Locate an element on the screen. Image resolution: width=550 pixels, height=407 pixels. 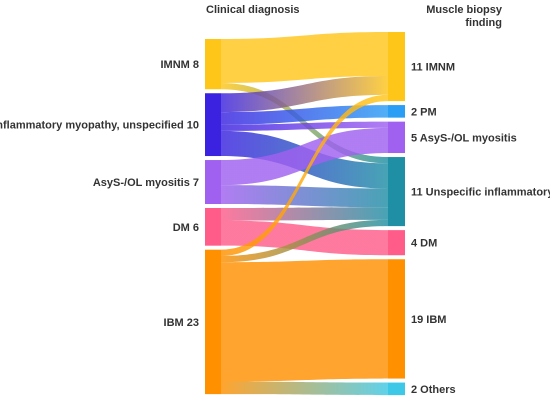
source-label-imnm: IMNM 8 is located at coordinates (180, 65).